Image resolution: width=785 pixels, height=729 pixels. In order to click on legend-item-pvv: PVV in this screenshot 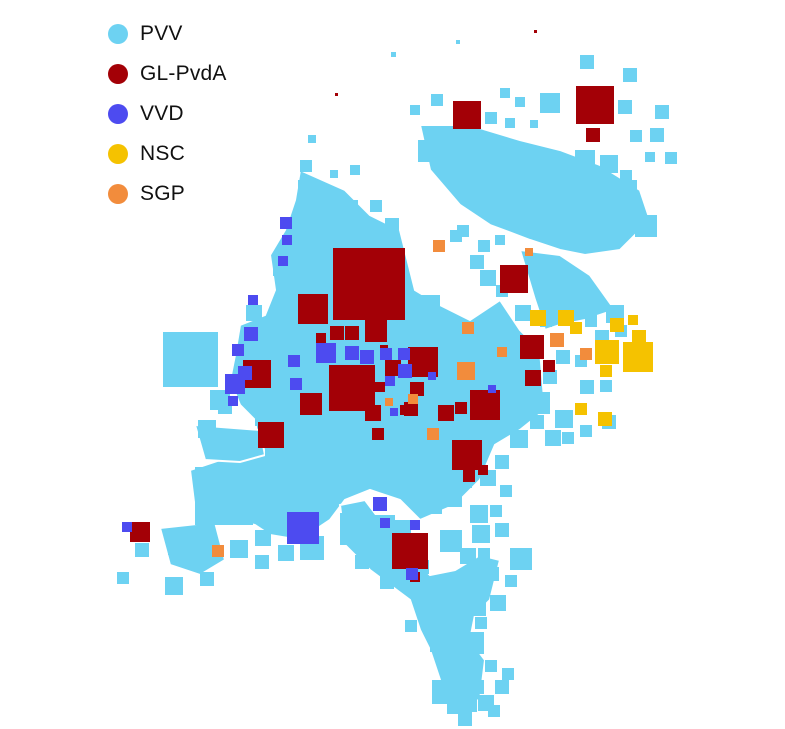, I will do `click(167, 34)`.